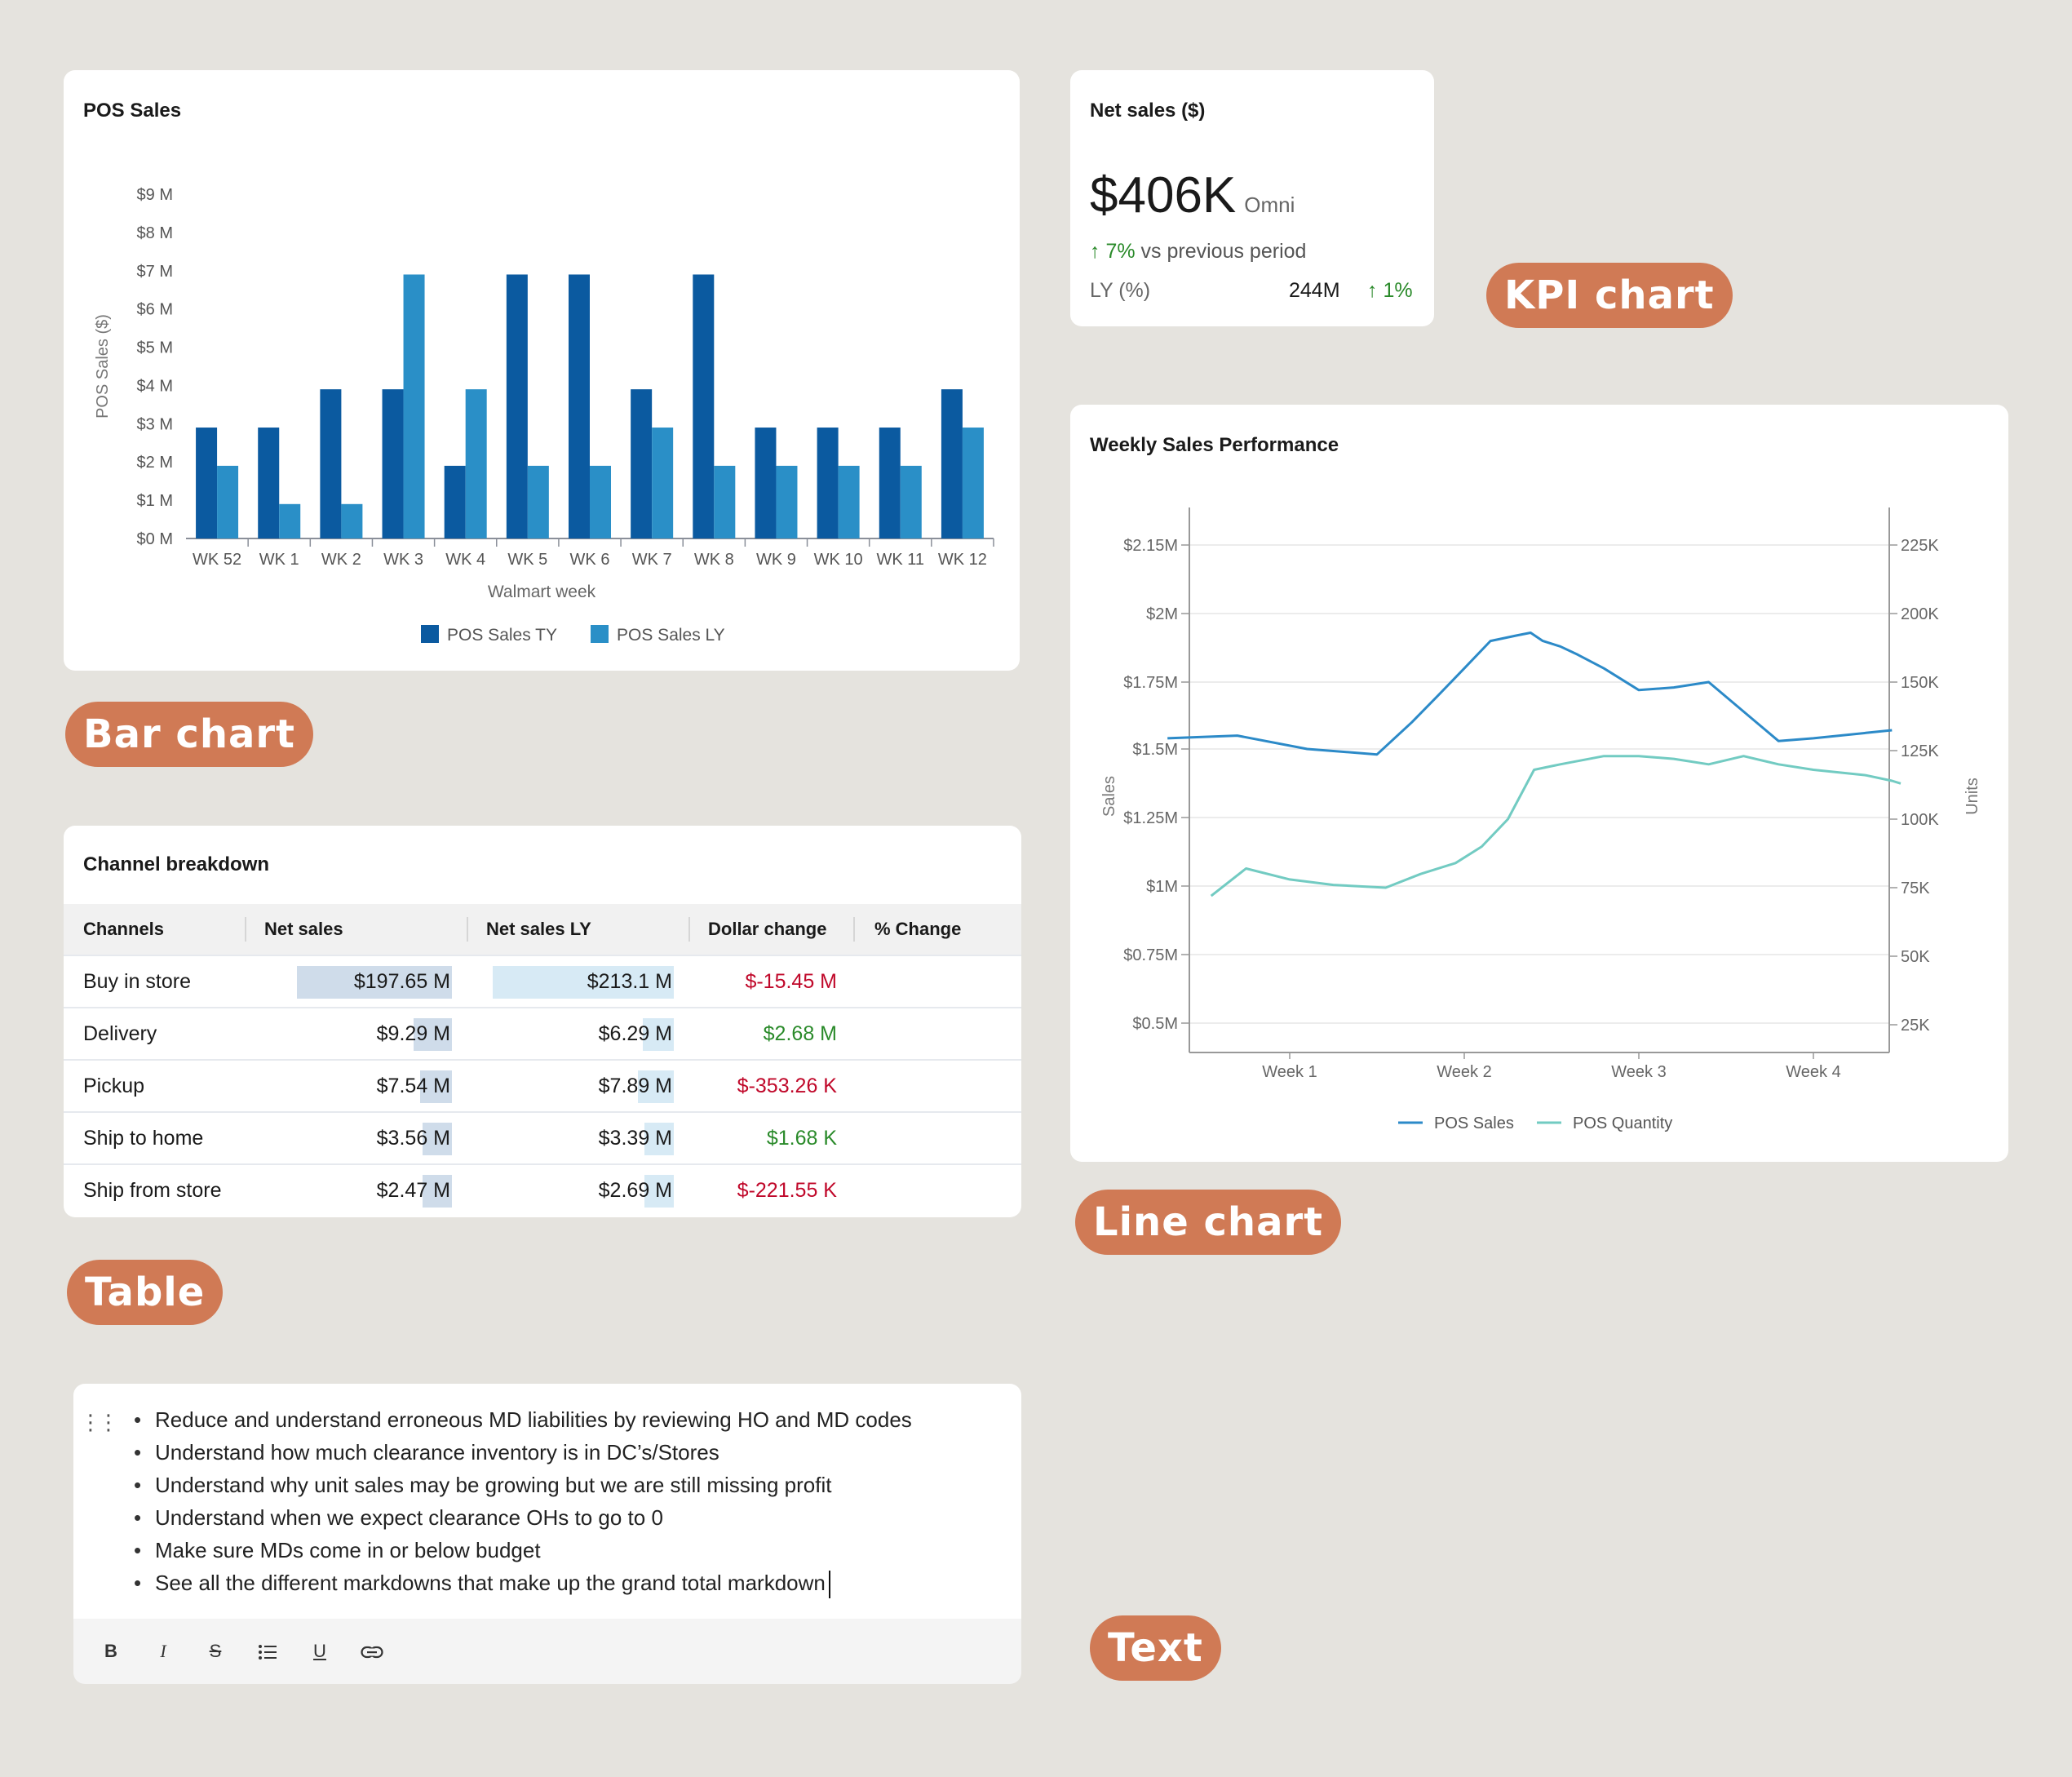 This screenshot has width=2072, height=1777. What do you see at coordinates (948, 1138) in the screenshot?
I see `cell-pct-change: 5%` at bounding box center [948, 1138].